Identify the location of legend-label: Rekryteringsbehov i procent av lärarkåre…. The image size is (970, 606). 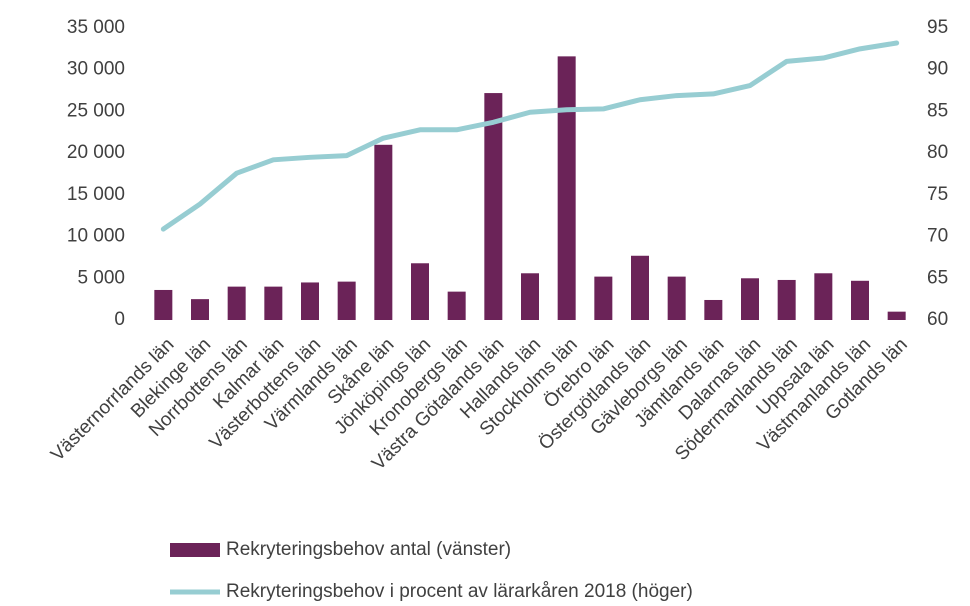
(459, 591).